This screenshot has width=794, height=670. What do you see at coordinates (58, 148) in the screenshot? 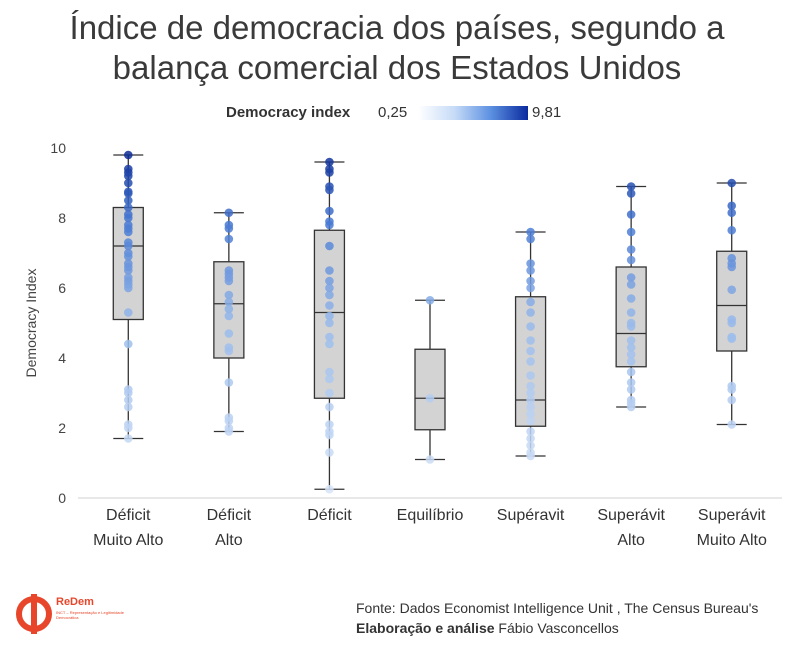
I see `y-tick-label: 10` at bounding box center [58, 148].